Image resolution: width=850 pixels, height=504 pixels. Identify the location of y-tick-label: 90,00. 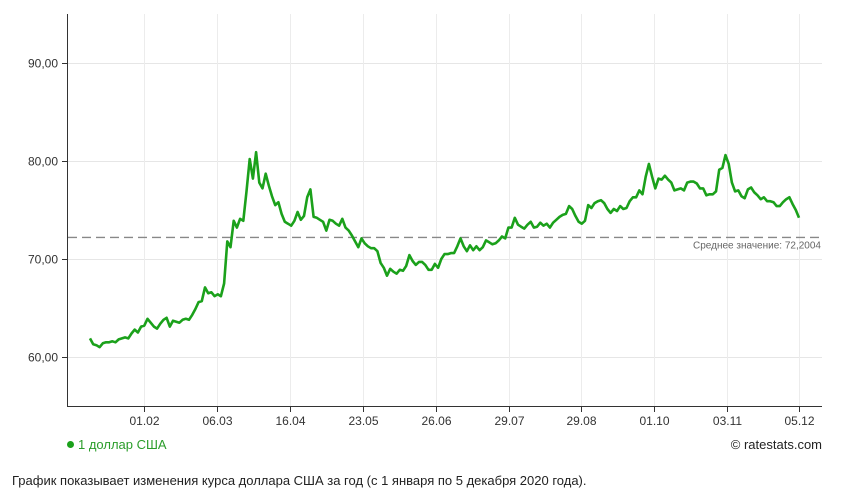
(43, 64).